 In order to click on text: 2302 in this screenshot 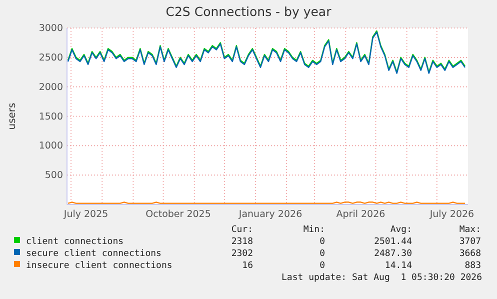, I will do `click(242, 254)`.